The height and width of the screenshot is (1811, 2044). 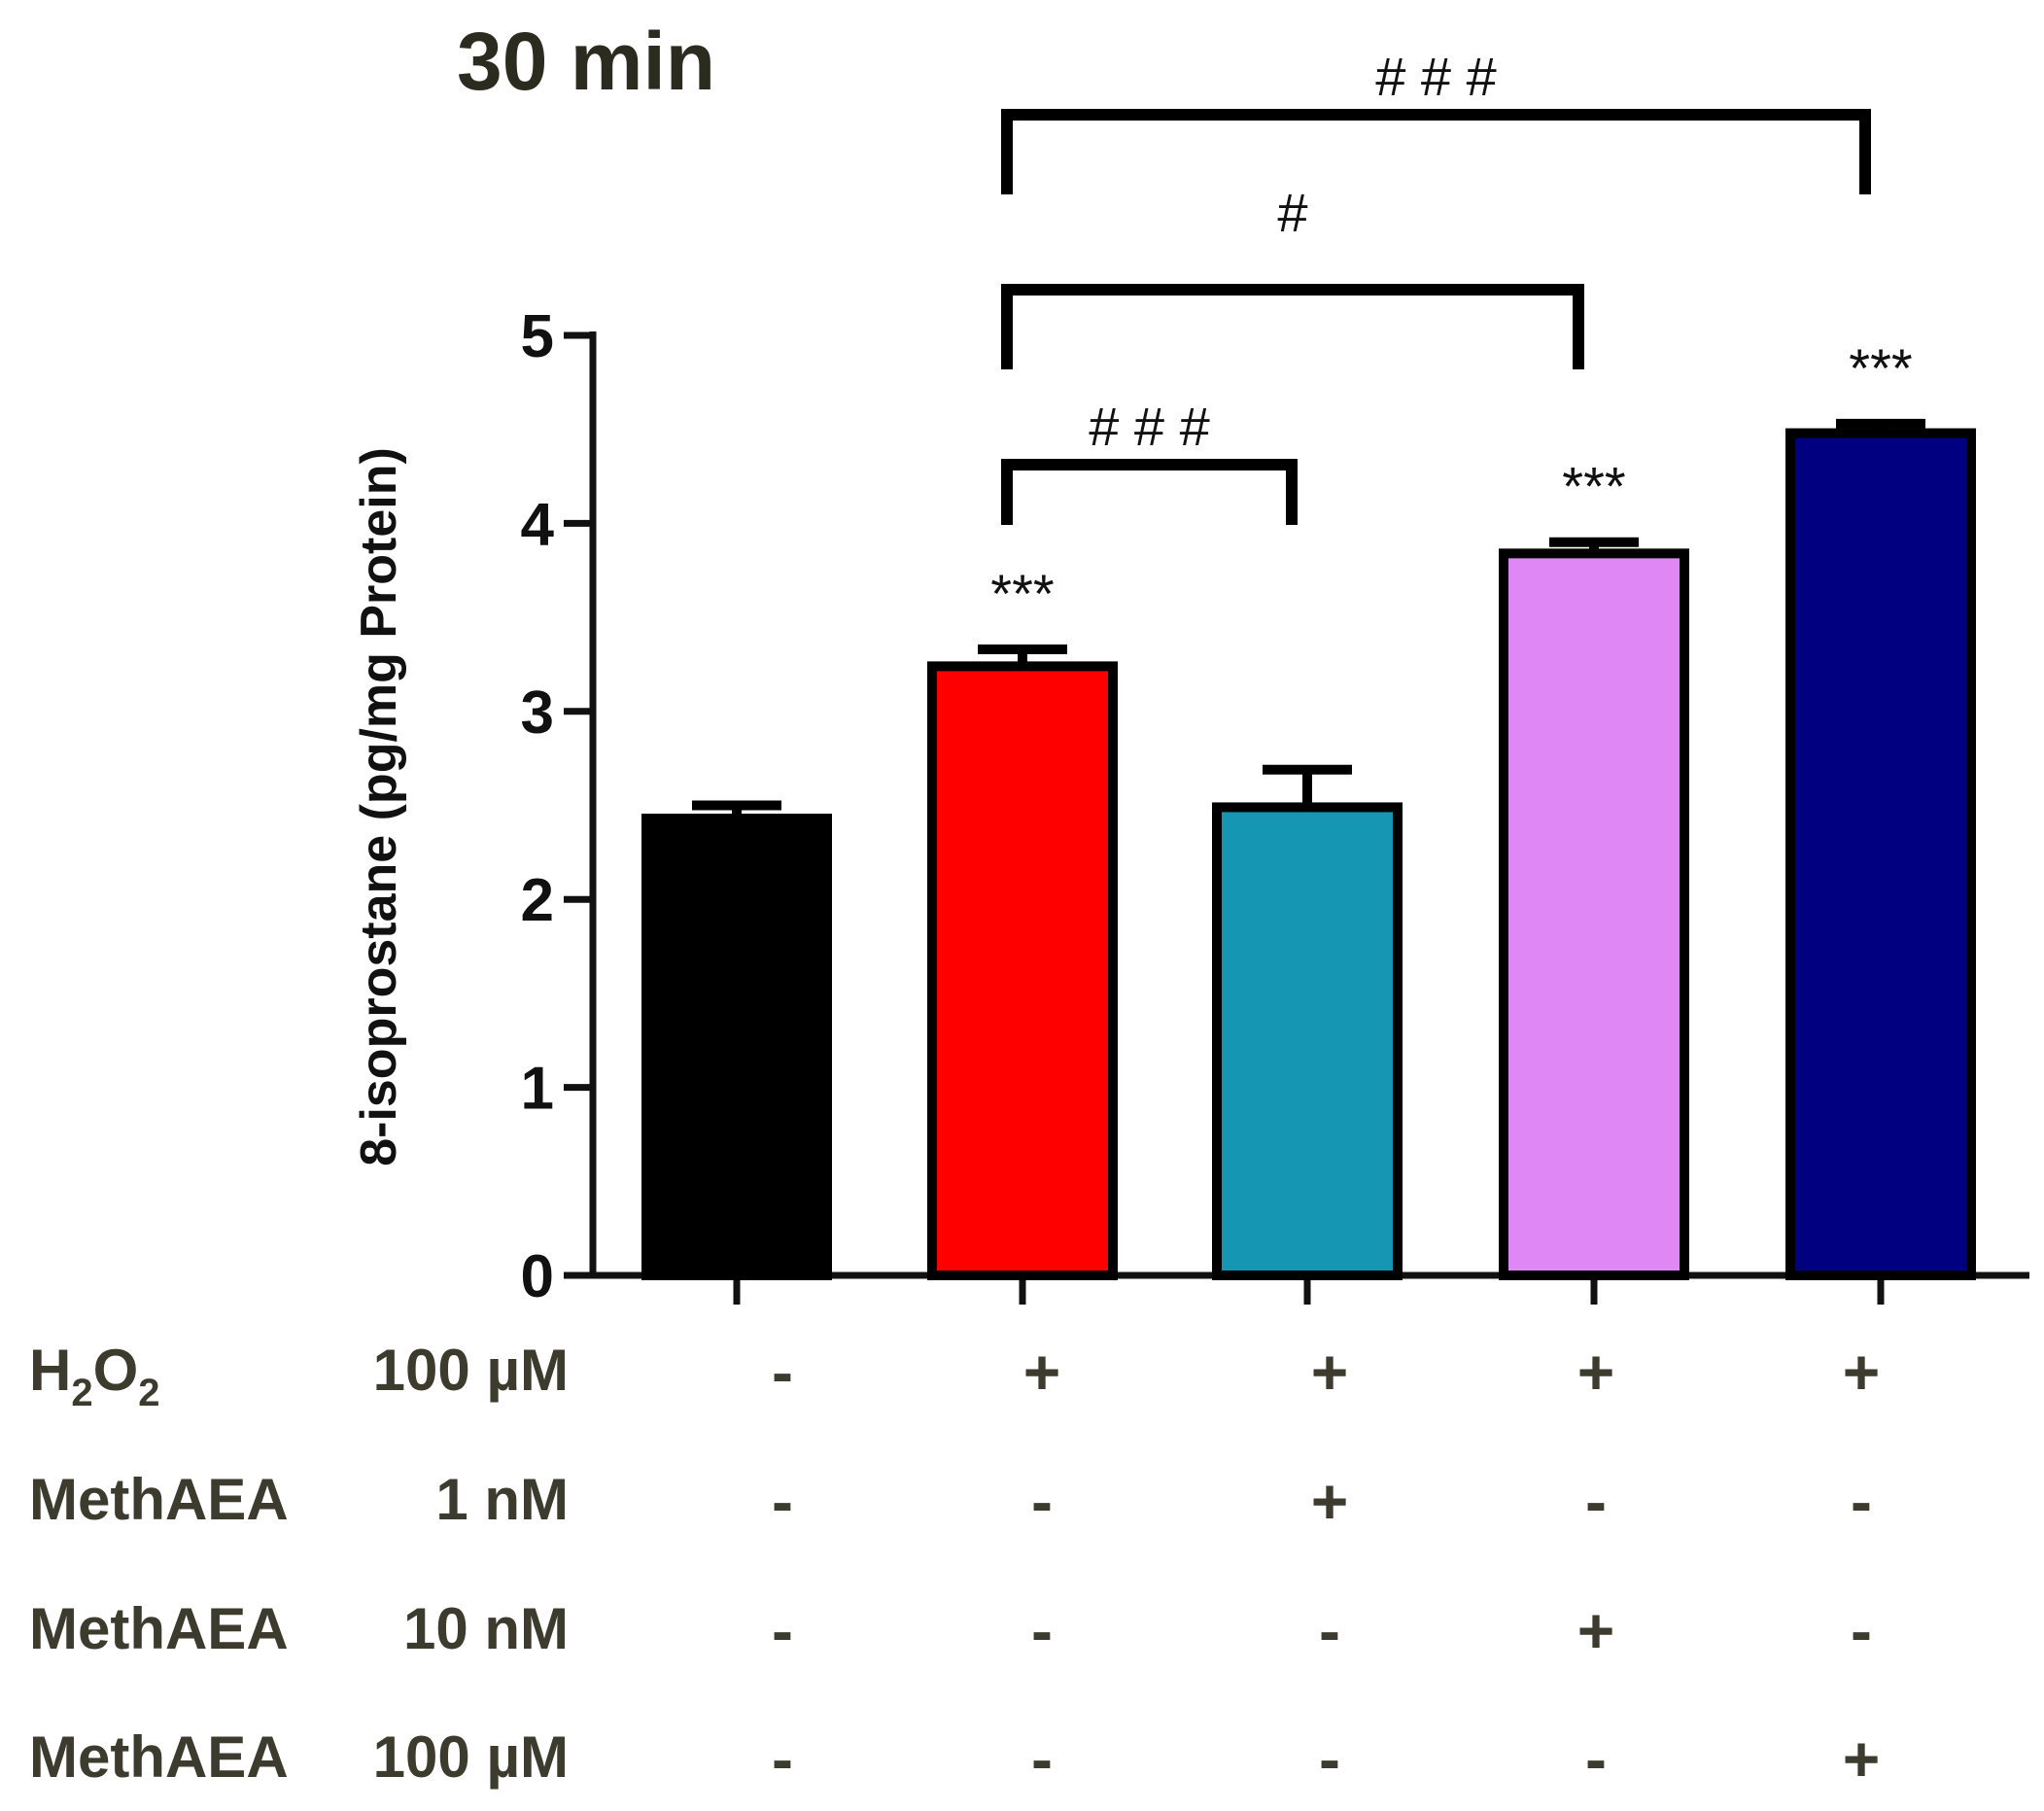 I want to click on y-tick-label: 4, so click(x=538, y=524).